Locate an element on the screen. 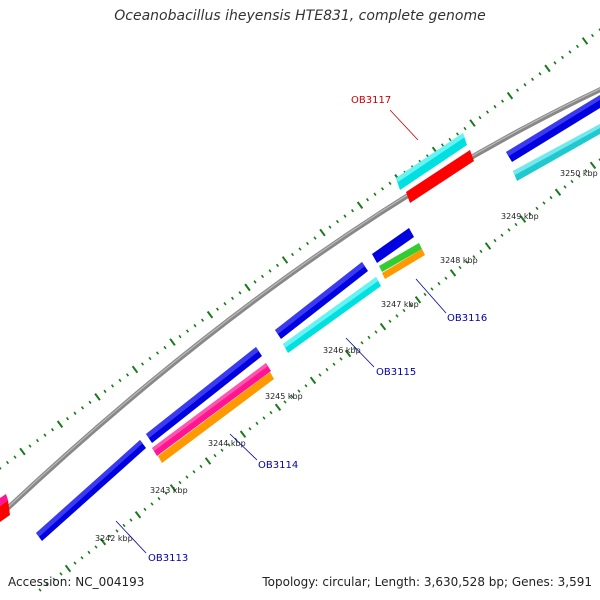 This screenshot has width=600, height=600. gene-ob3113 is located at coordinates (91, 490).